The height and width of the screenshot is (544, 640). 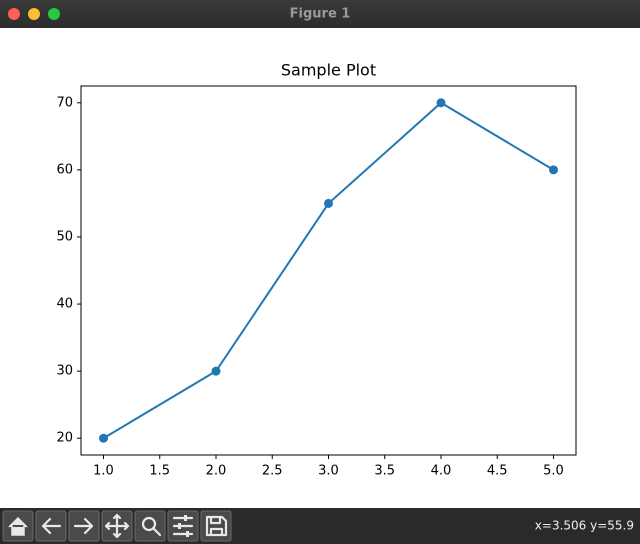 I want to click on y-tick-label: 50, so click(x=64, y=236).